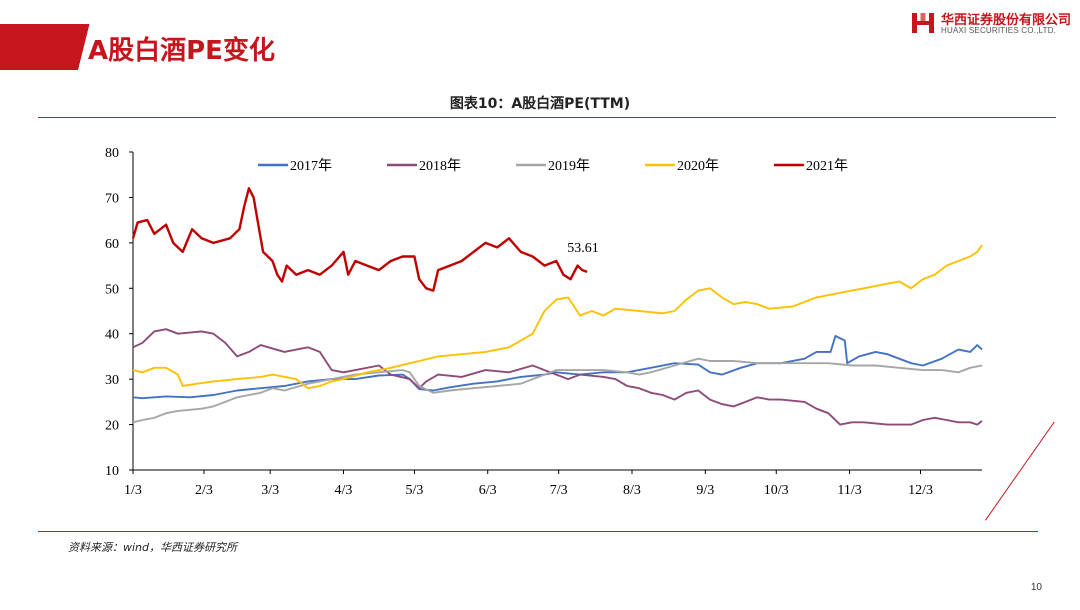 The image size is (1080, 610). I want to click on x-tick-label: 9/3, so click(705, 490).